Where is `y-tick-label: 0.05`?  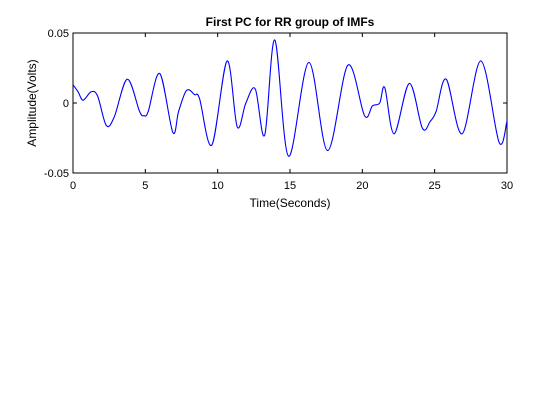 y-tick-label: 0.05 is located at coordinates (58, 34).